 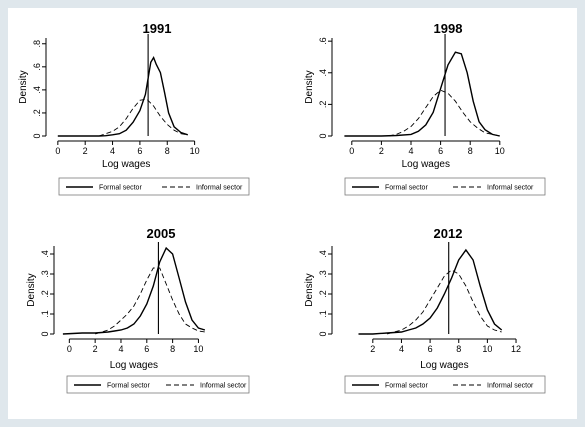 I want to click on y-tick-label: .8, so click(x=37, y=44).